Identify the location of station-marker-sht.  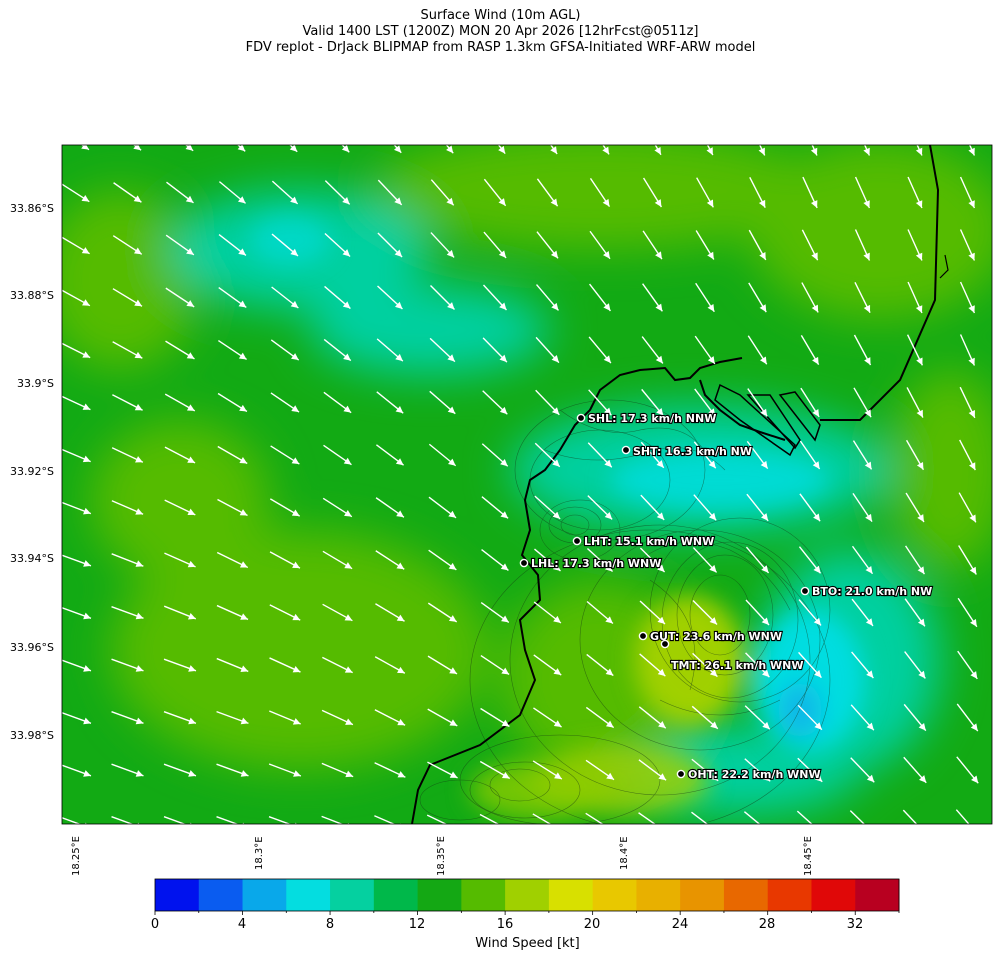
(626, 450).